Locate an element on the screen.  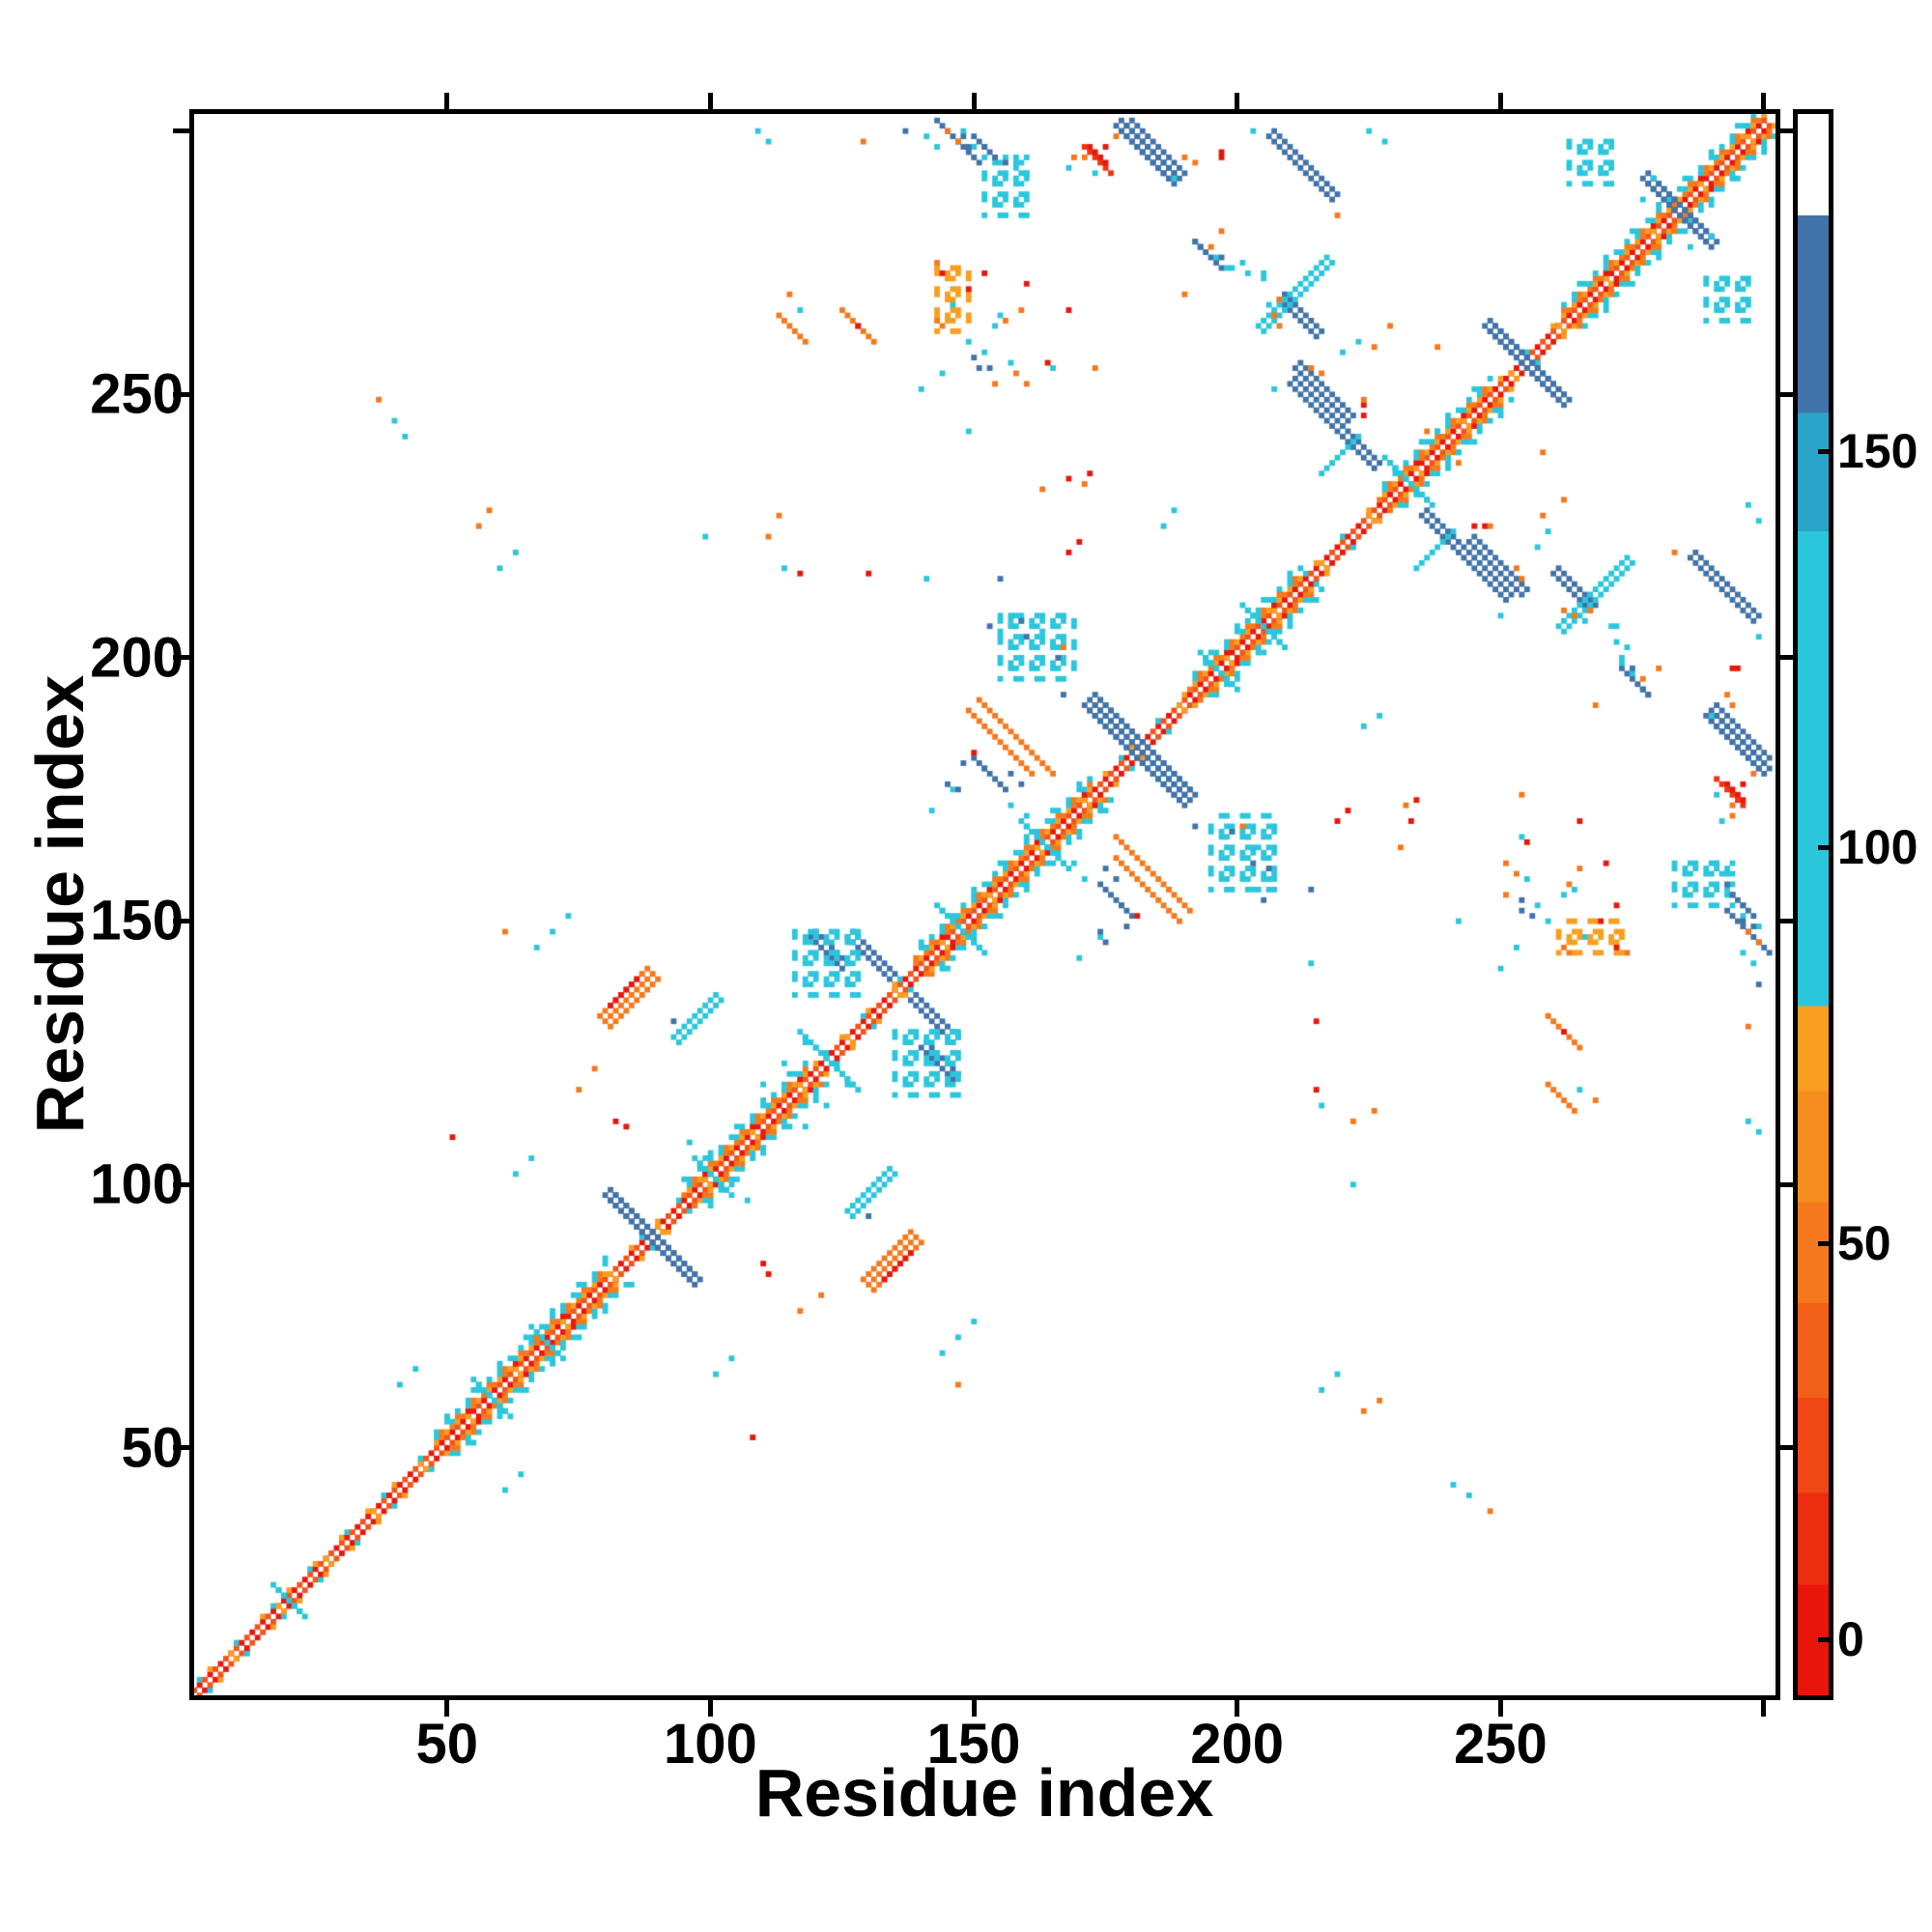
x-axis-title: Residue index is located at coordinates (984, 1793).